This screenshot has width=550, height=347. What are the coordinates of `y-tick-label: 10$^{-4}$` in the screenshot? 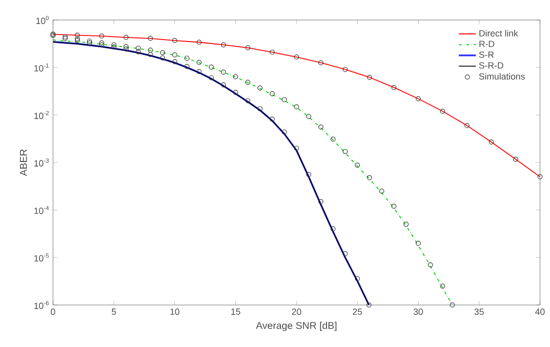 It's located at (41, 210).